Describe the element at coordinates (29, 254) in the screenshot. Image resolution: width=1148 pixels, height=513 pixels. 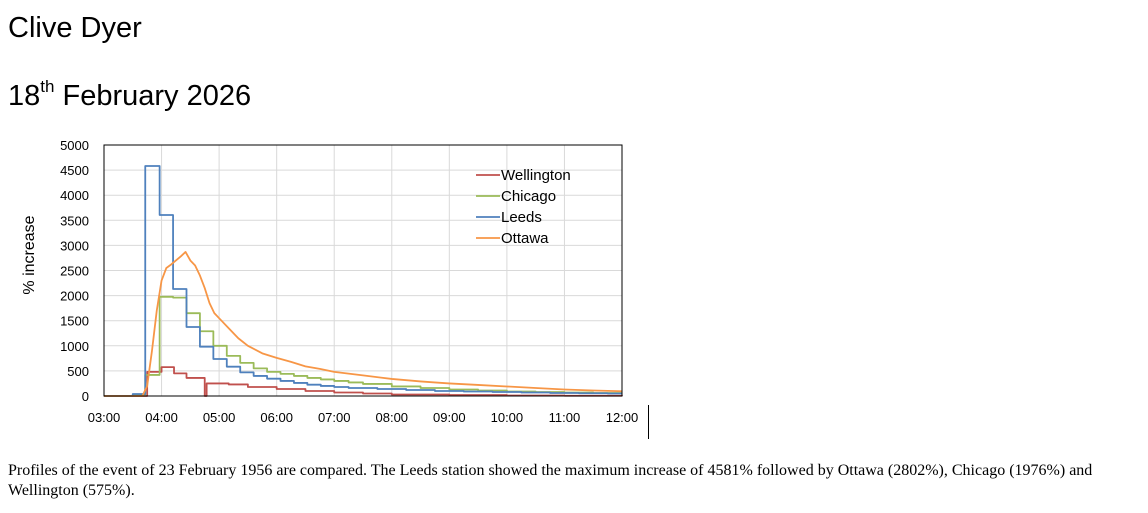
I see `y-axis-label: % increase` at that location.